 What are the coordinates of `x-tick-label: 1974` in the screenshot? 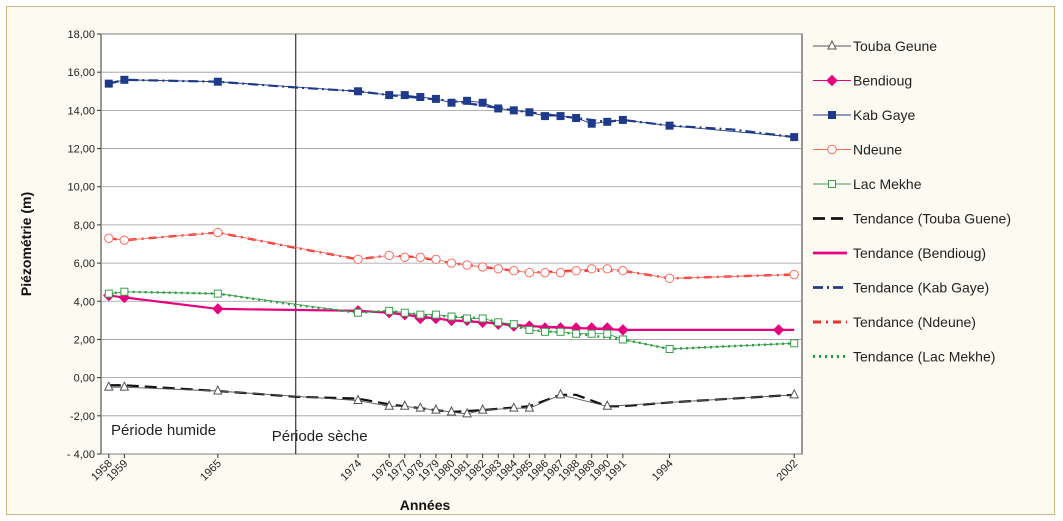 It's located at (351, 471).